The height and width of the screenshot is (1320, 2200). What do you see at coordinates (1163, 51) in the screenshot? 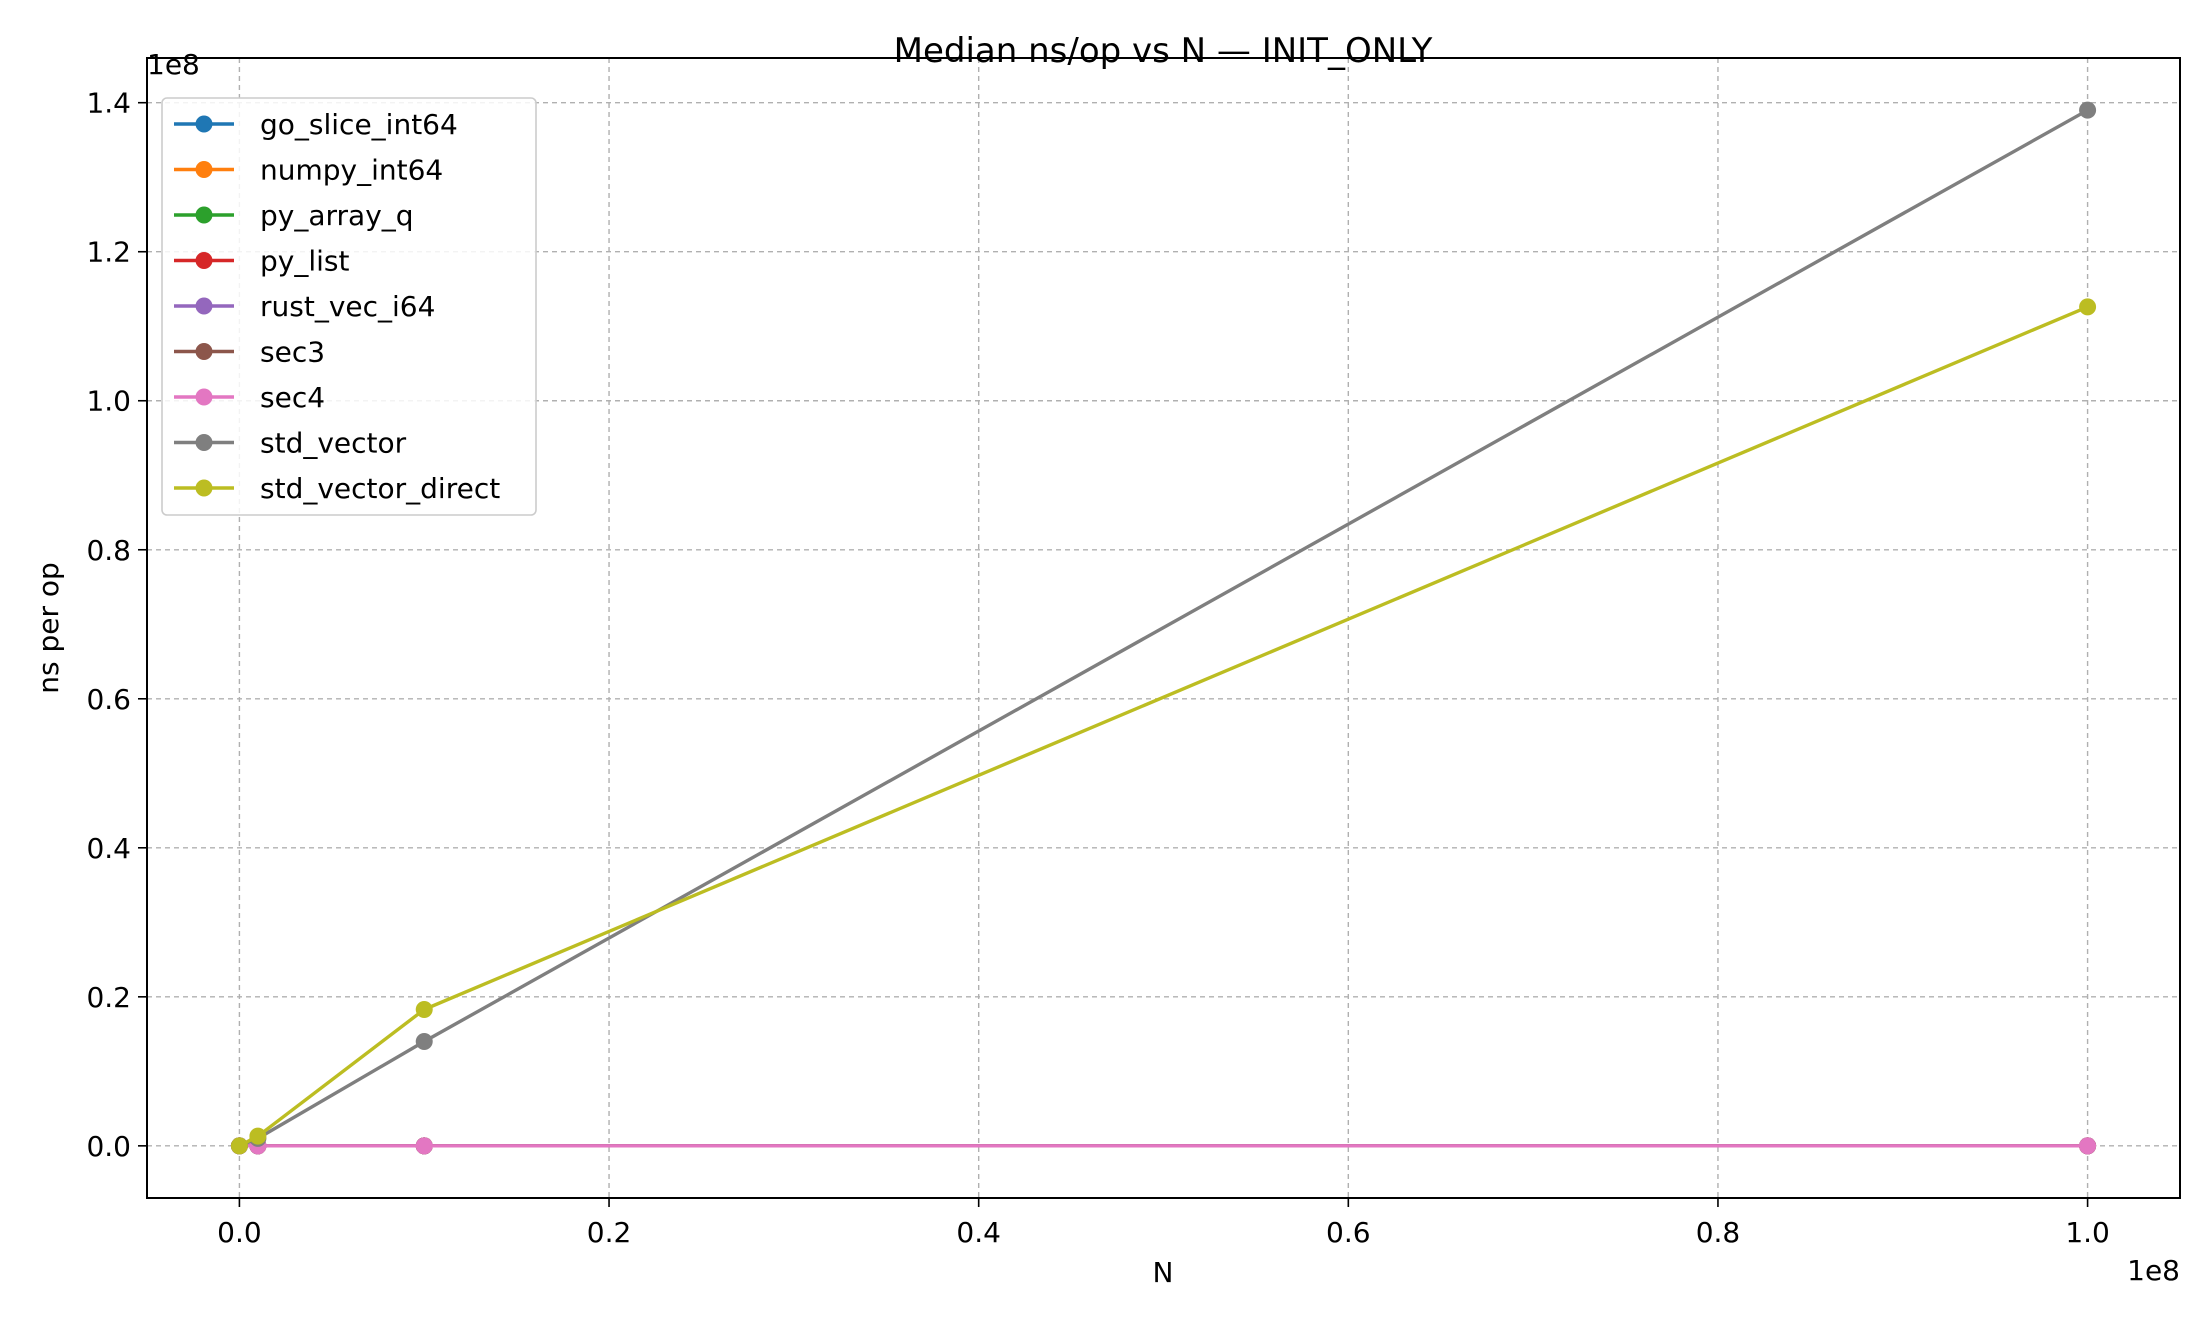
I see `chart-title: Median ns/op vs N — INIT_ONLY` at bounding box center [1163, 51].